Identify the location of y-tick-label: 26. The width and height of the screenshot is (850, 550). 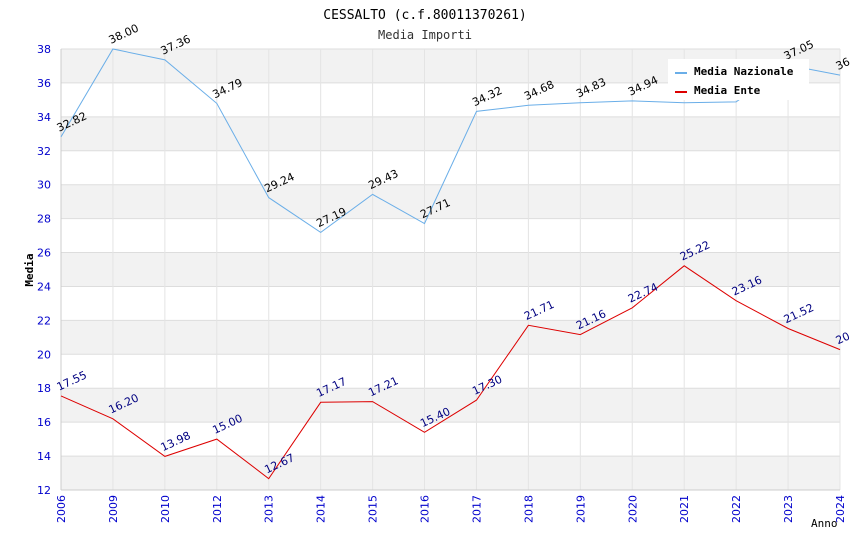
(44, 253).